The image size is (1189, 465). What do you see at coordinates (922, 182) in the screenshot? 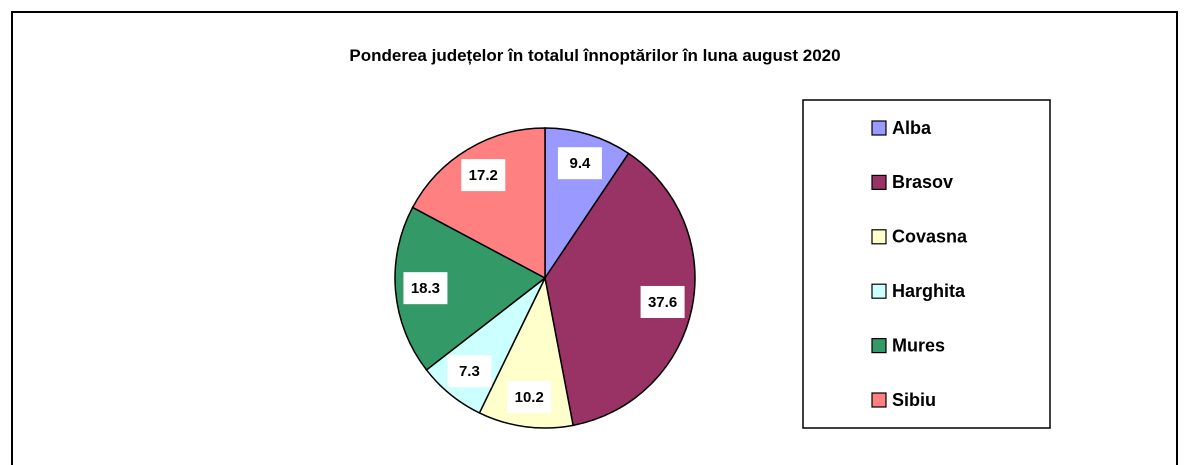
I see `legend-label: Brasov` at bounding box center [922, 182].